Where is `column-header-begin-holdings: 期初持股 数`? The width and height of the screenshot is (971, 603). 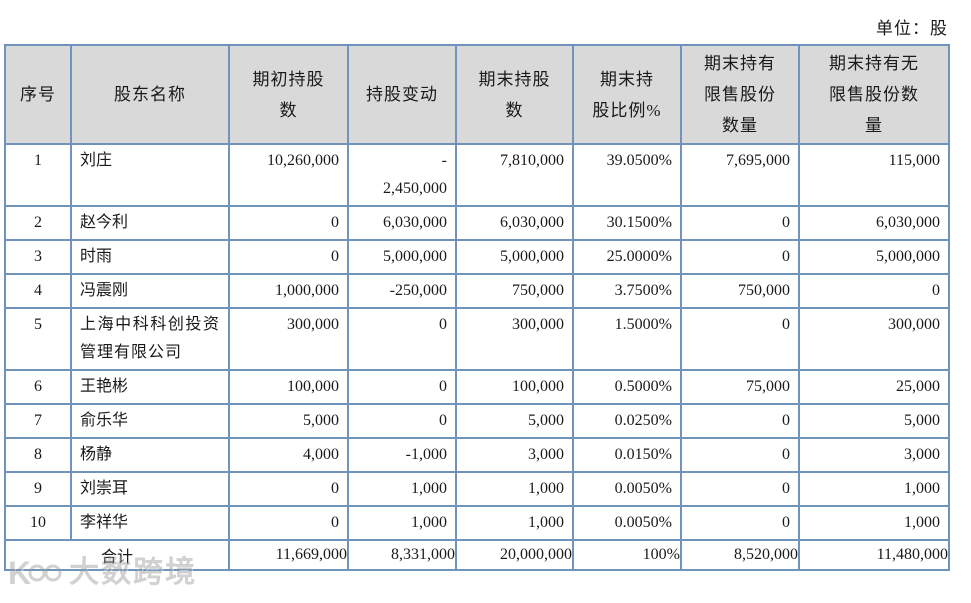
column-header-begin-holdings: 期初持股 数 is located at coordinates (288, 94).